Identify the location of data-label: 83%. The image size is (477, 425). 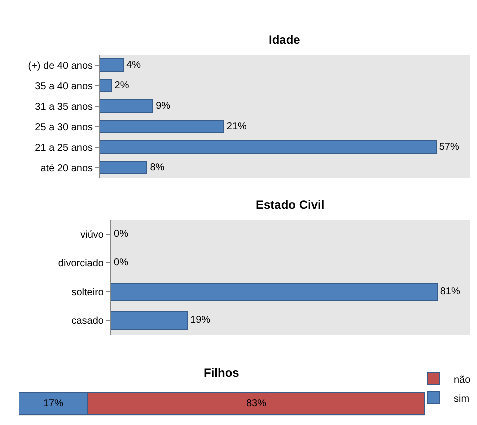
(256, 404).